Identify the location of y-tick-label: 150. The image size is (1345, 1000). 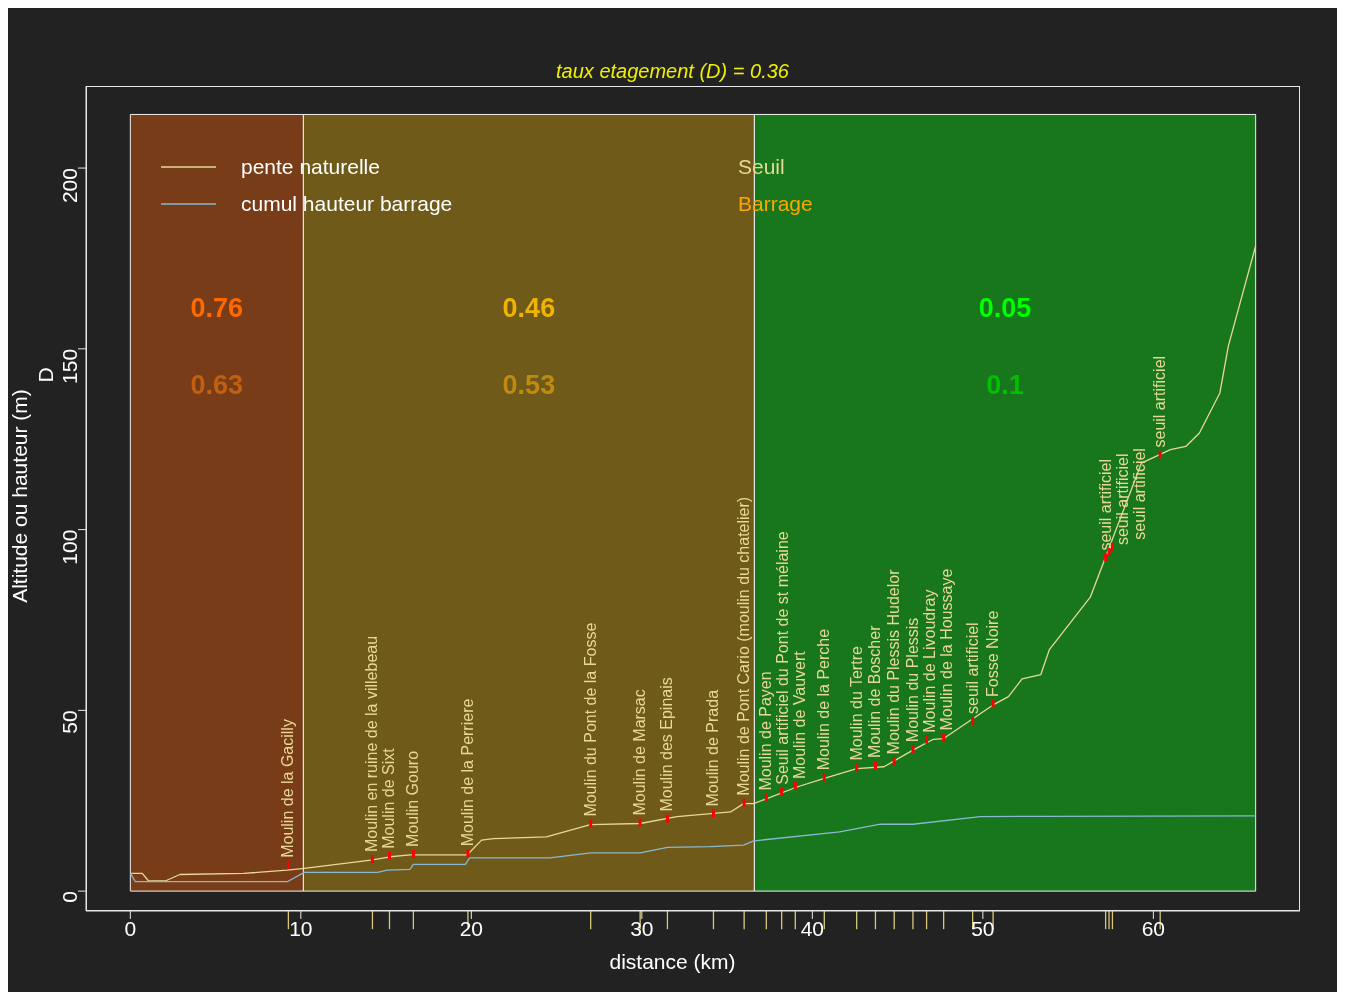
(70, 366).